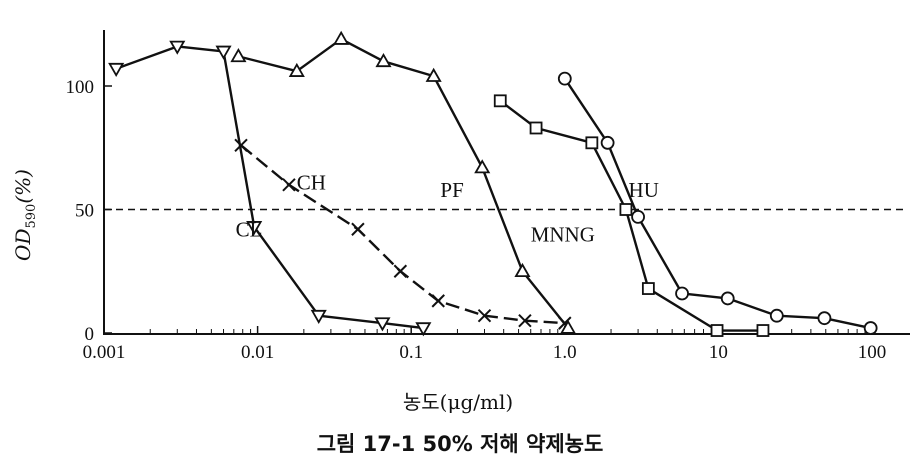 Image resolution: width=923 pixels, height=460 pixels. What do you see at coordinates (104, 352) in the screenshot?
I see `x-tick-label: 0.001` at bounding box center [104, 352].